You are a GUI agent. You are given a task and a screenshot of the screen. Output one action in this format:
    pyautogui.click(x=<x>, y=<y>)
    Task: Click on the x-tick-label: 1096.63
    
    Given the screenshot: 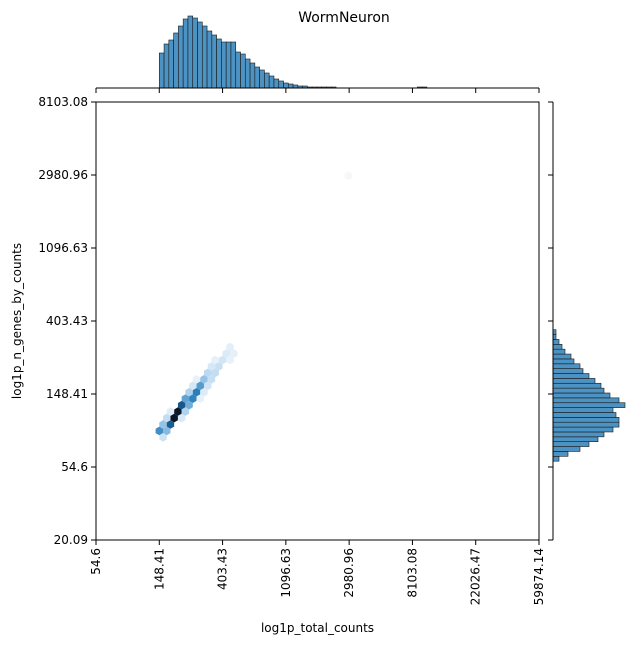 What is the action you would take?
    pyautogui.click(x=286, y=573)
    